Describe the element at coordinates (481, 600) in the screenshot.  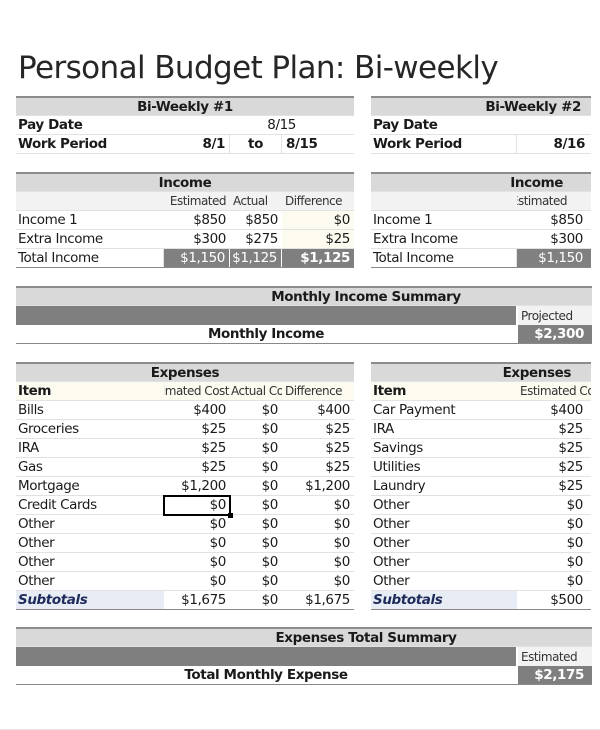
I see `expenses2-subtotal-row: Subtotals $500` at that location.